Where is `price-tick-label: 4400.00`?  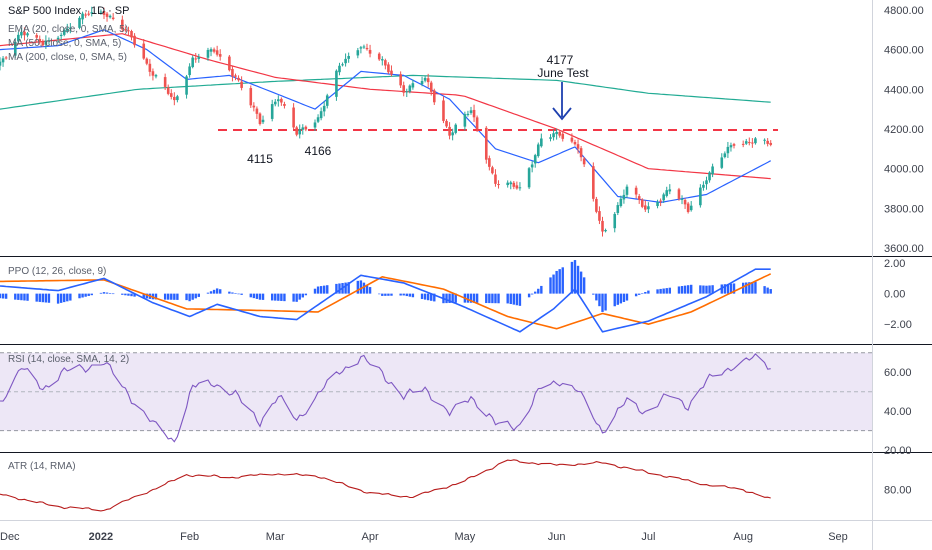 price-tick-label: 4400.00 is located at coordinates (904, 90).